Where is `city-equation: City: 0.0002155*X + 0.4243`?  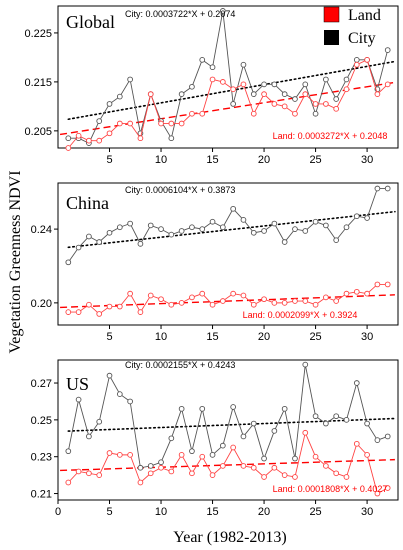 city-equation: City: 0.0002155*X + 0.4243 is located at coordinates (180, 365).